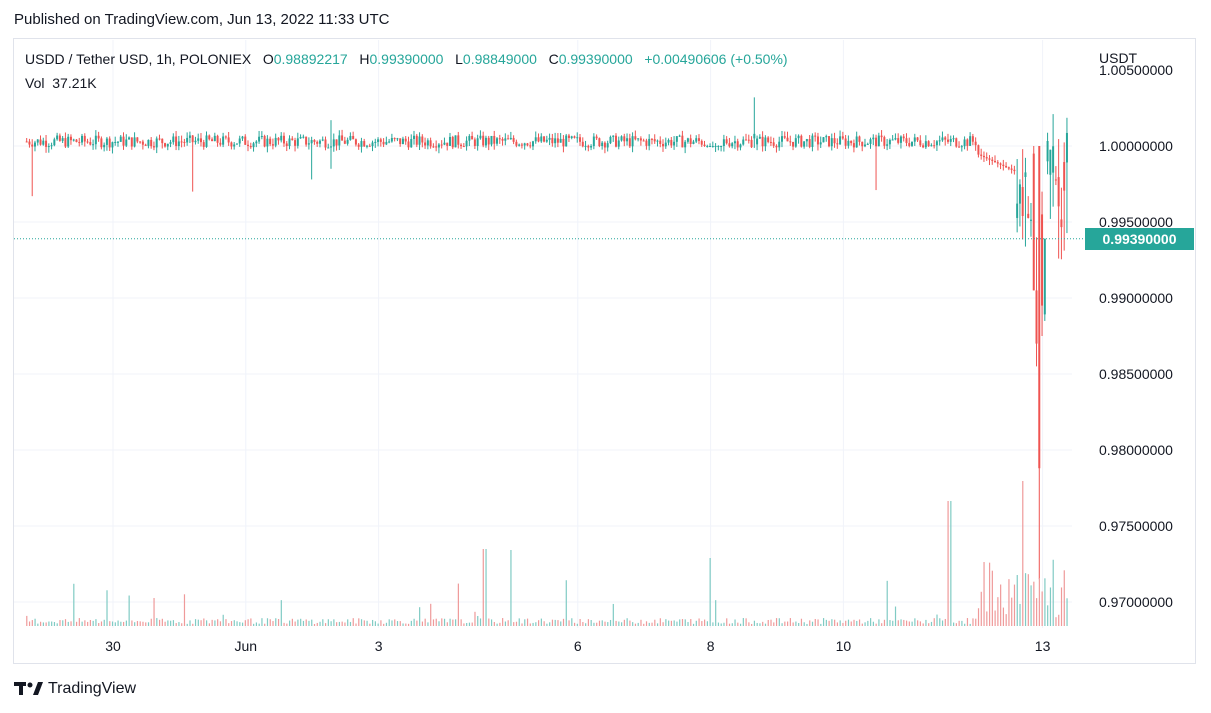  I want to click on tradingview-logo-icon, so click(28, 688).